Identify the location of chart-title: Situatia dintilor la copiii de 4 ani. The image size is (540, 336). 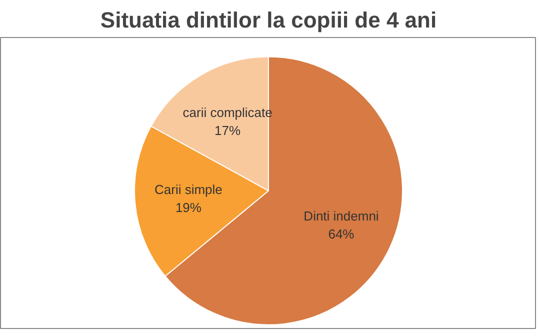
(268, 20).